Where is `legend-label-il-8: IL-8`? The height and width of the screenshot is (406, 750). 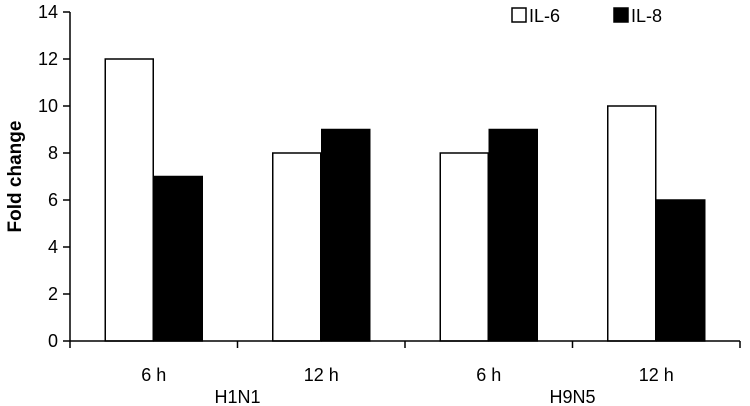
legend-label-il-8: IL-8 is located at coordinates (646, 16).